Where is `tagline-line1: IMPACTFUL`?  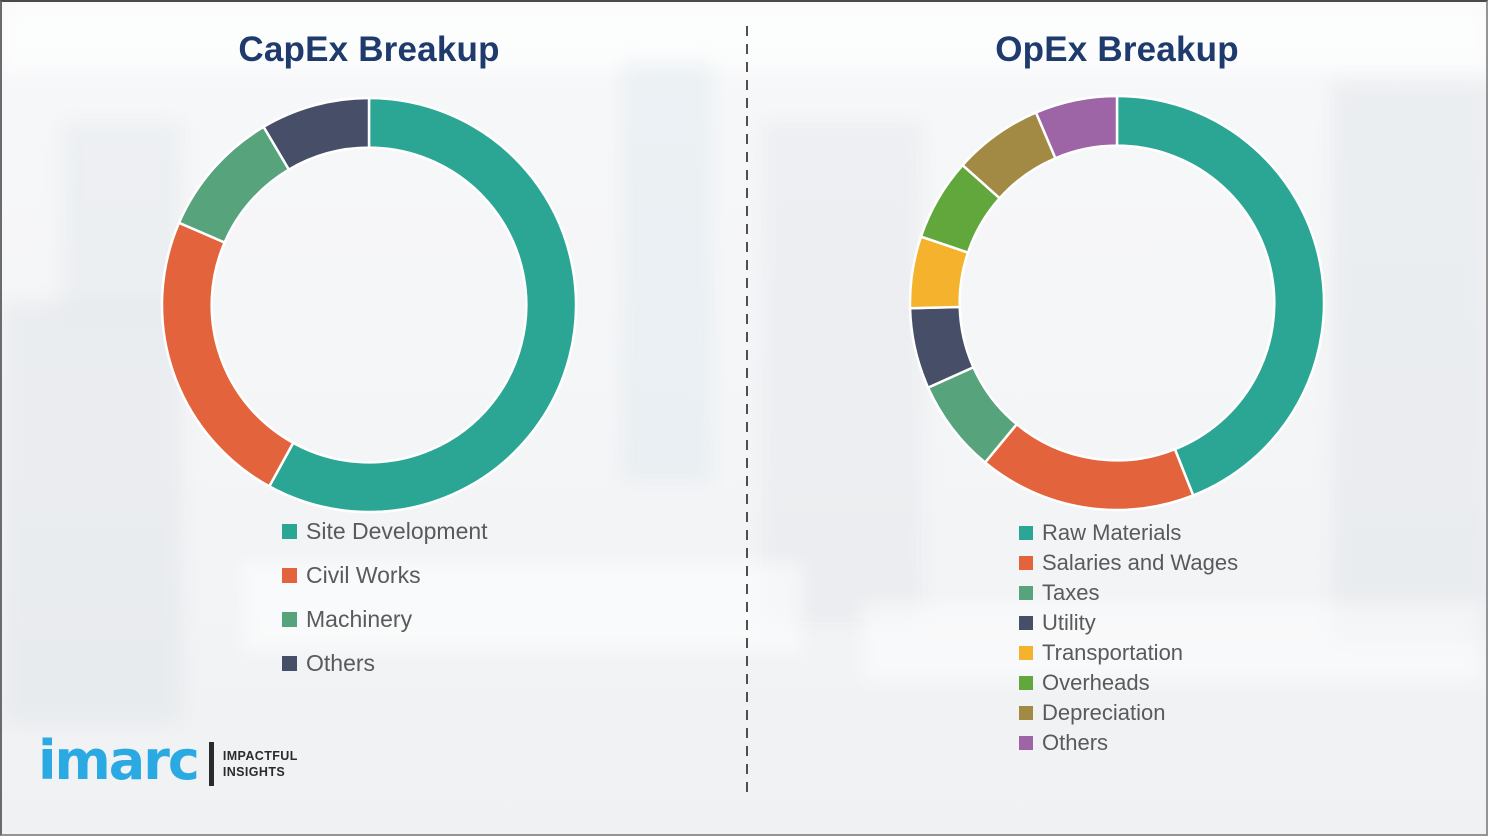
tagline-line1: IMPACTFUL is located at coordinates (260, 755).